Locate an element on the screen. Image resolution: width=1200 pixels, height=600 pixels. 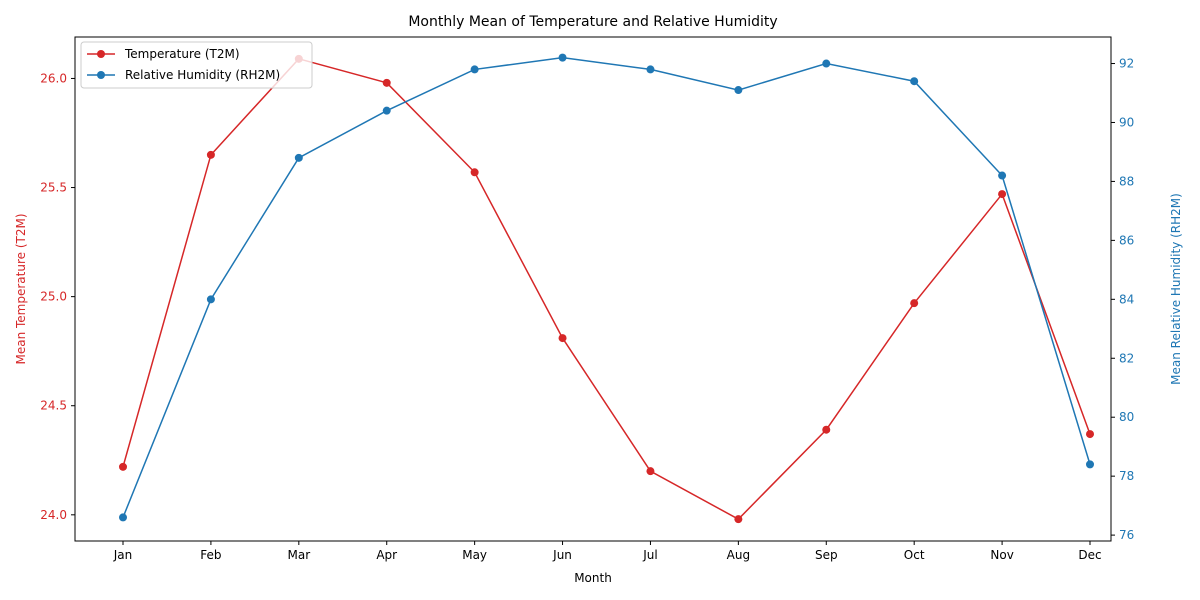
y-right-tick-label: 92 is located at coordinates (1126, 64).